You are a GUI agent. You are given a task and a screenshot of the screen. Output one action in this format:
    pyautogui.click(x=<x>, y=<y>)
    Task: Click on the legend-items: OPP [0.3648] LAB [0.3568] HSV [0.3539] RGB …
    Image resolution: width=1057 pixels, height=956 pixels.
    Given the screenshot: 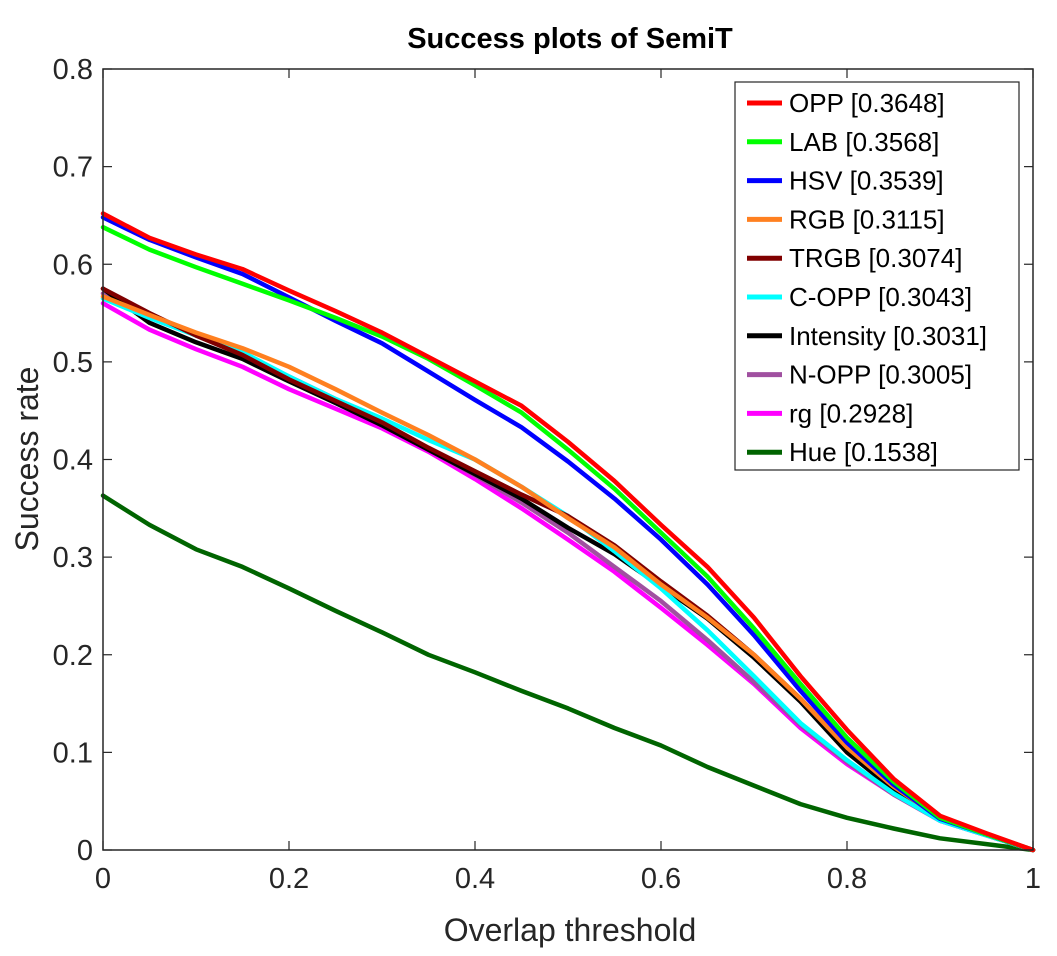 What is the action you would take?
    pyautogui.click(x=867, y=277)
    